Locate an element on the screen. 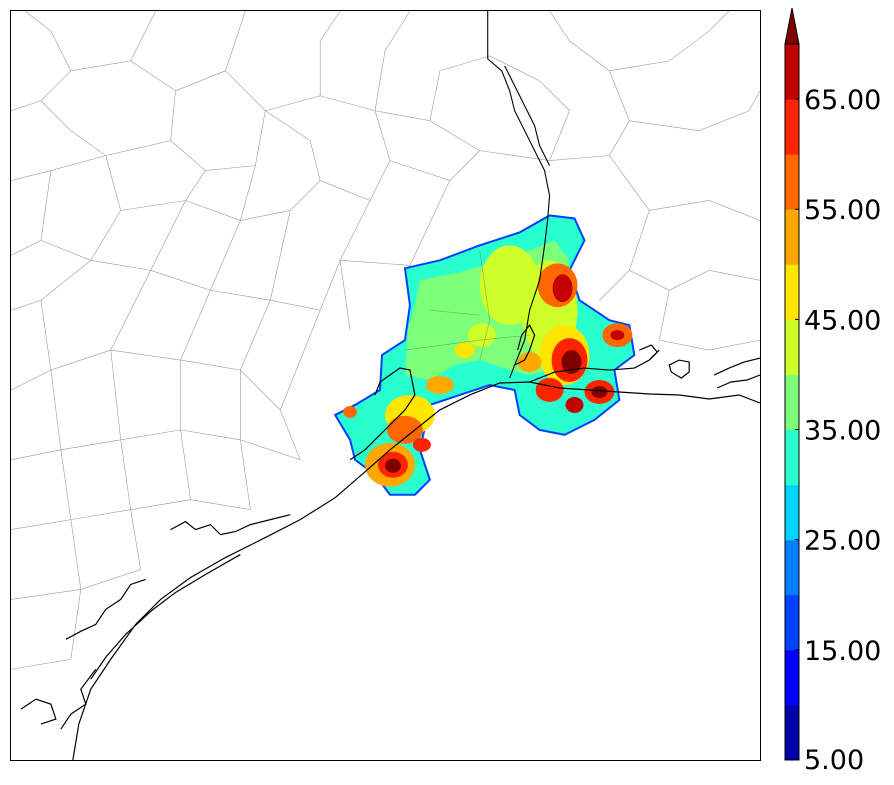  colorbar-tick-label: 65.00 is located at coordinates (842, 100).